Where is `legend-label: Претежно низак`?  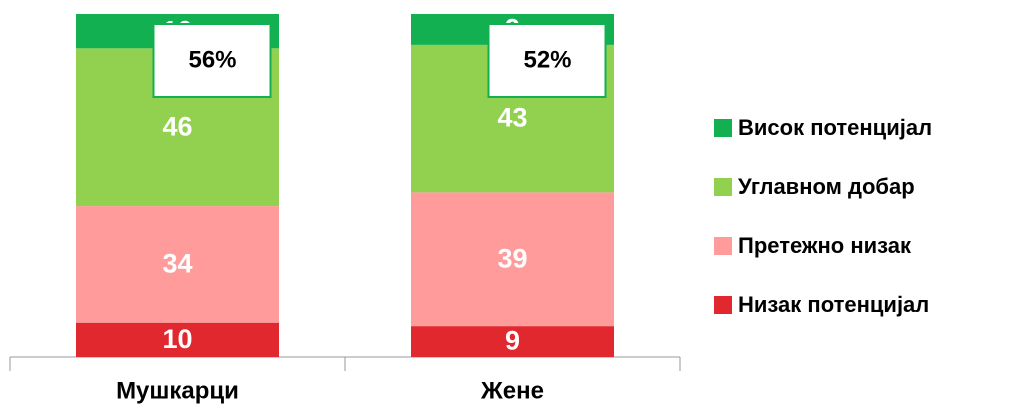
legend-label: Претежно низак is located at coordinates (825, 245).